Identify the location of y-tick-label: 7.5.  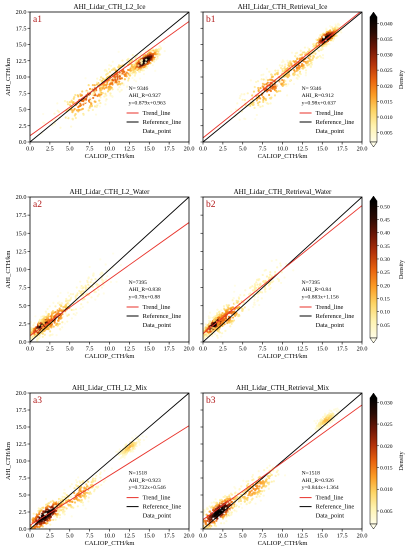
(23, 288).